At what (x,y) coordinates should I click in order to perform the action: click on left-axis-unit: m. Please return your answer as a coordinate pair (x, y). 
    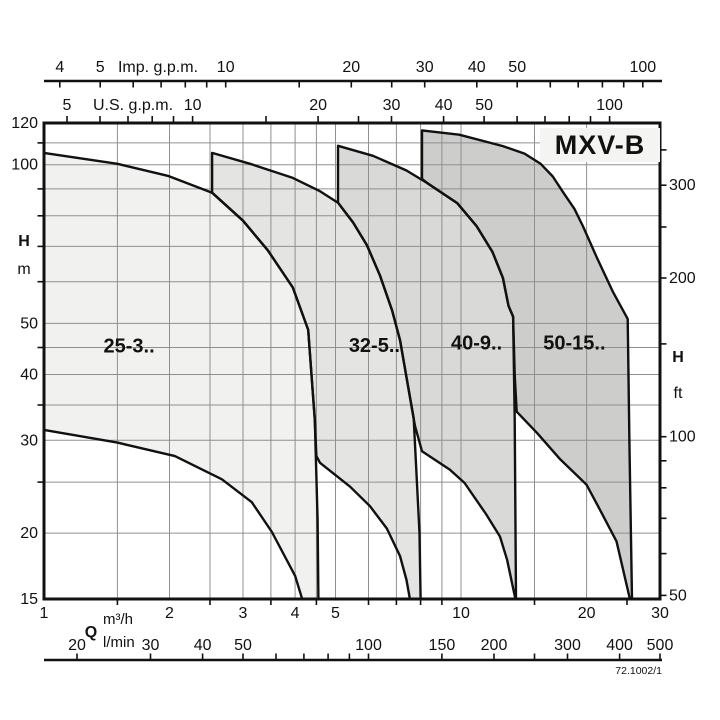
    Looking at the image, I should click on (23, 269).